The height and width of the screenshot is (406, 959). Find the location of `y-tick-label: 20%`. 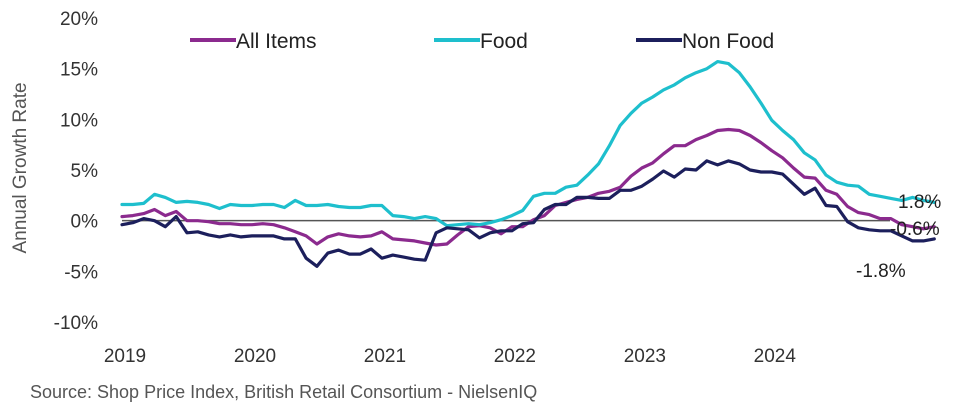

y-tick-label: 20% is located at coordinates (79, 19).